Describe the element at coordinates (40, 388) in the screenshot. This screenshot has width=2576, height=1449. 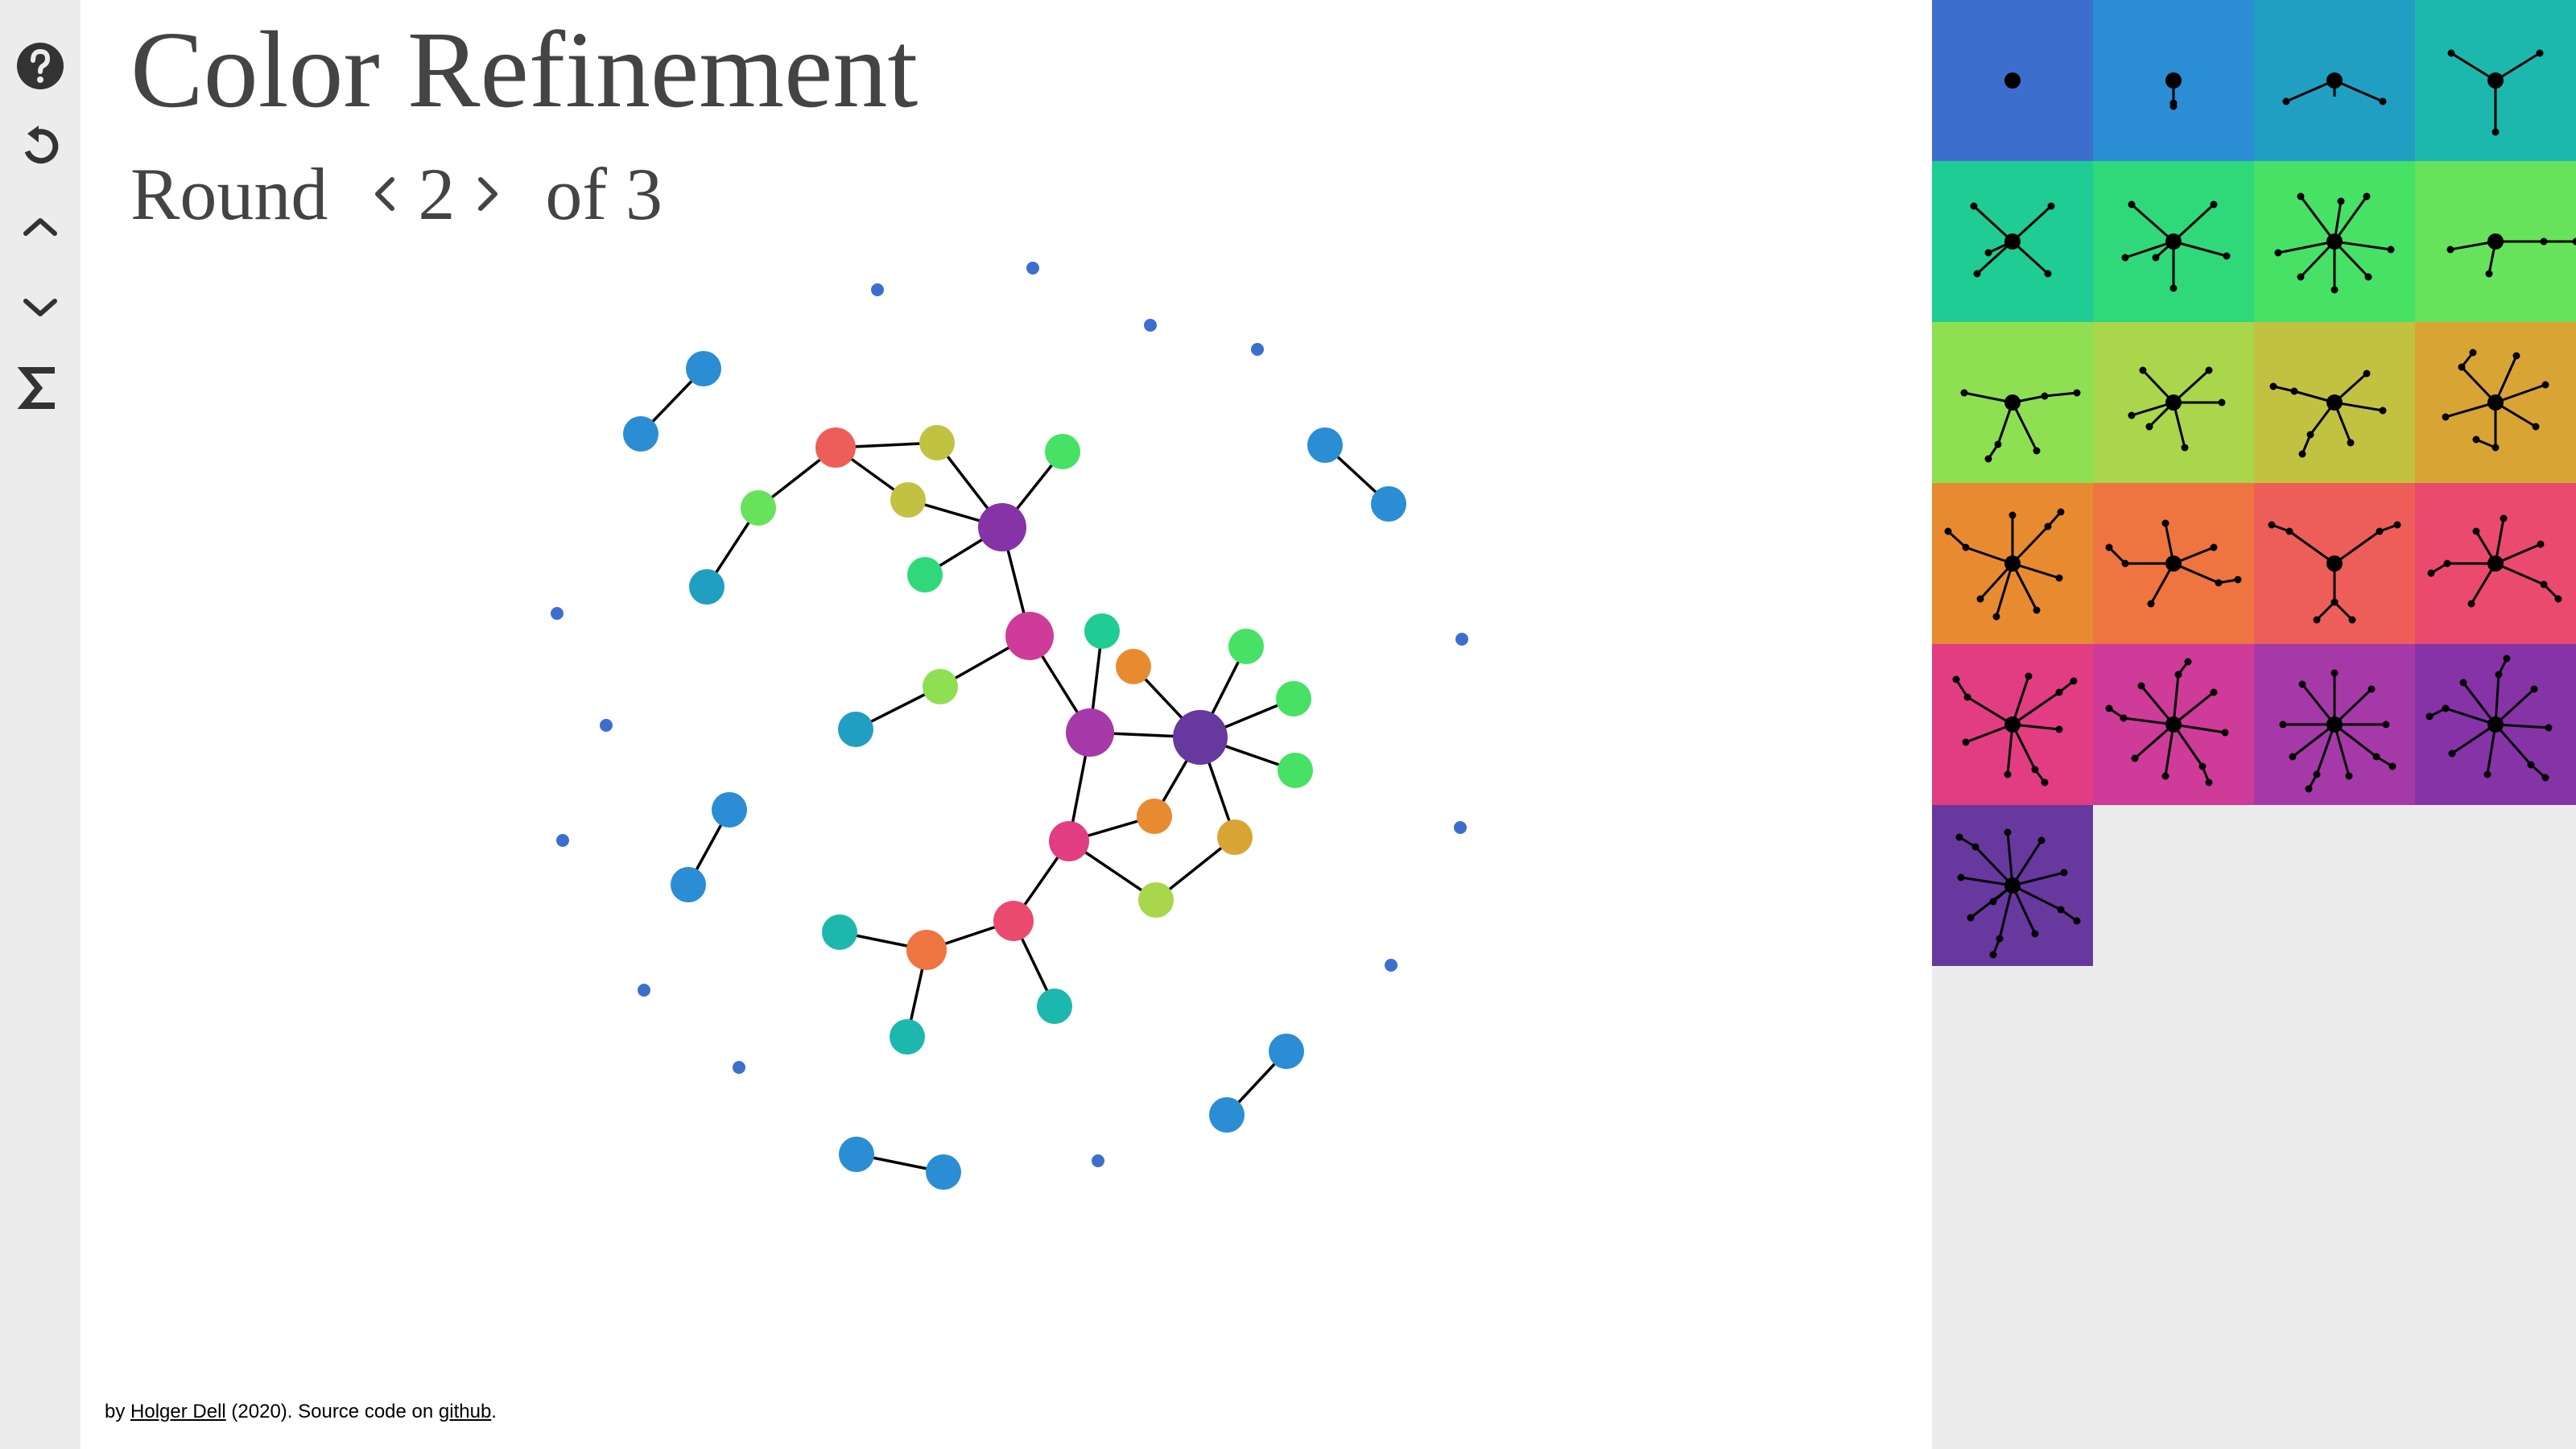
I see `sum-button` at that location.